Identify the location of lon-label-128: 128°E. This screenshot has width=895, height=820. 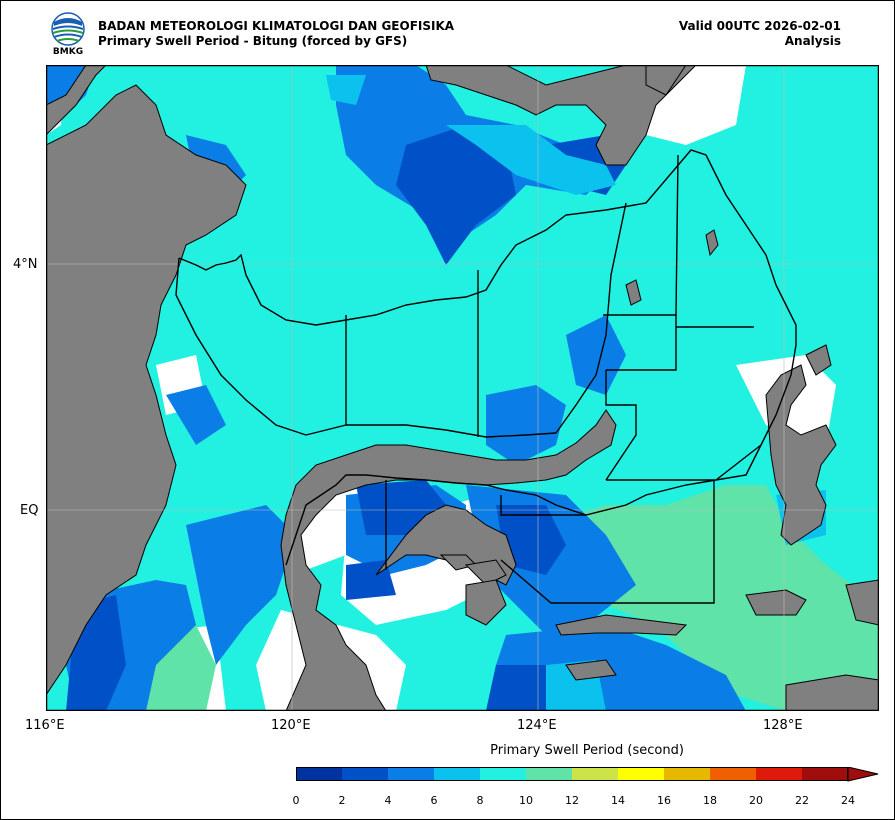
(783, 725).